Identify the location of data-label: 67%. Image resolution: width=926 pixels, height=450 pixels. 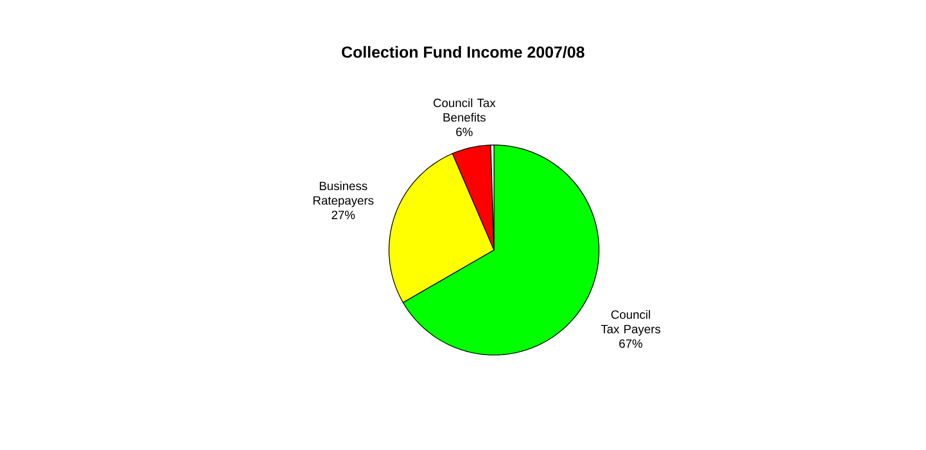
(630, 343).